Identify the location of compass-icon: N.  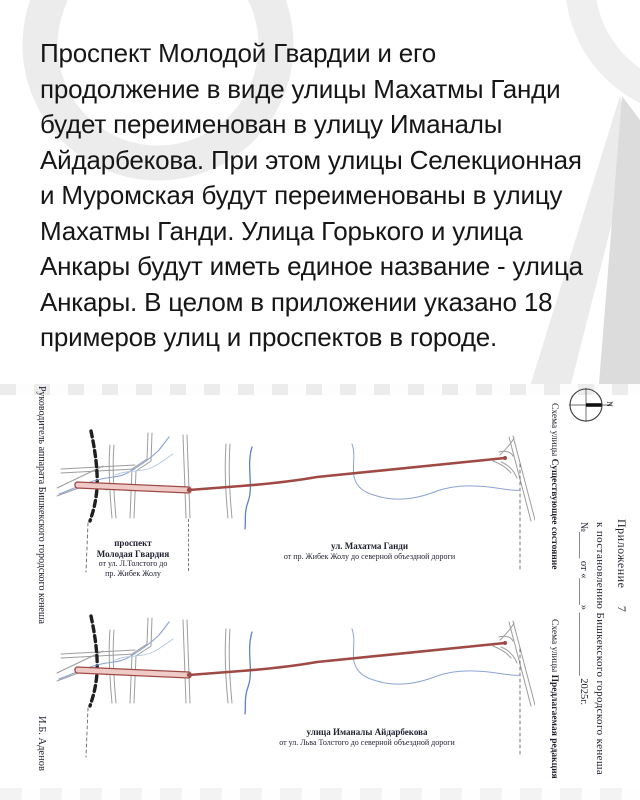
(591, 405).